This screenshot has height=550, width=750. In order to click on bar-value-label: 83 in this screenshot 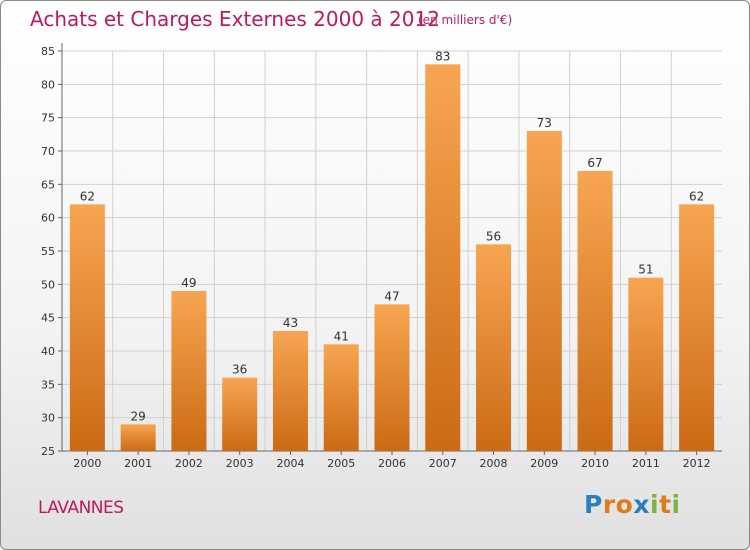, I will do `click(442, 56)`.